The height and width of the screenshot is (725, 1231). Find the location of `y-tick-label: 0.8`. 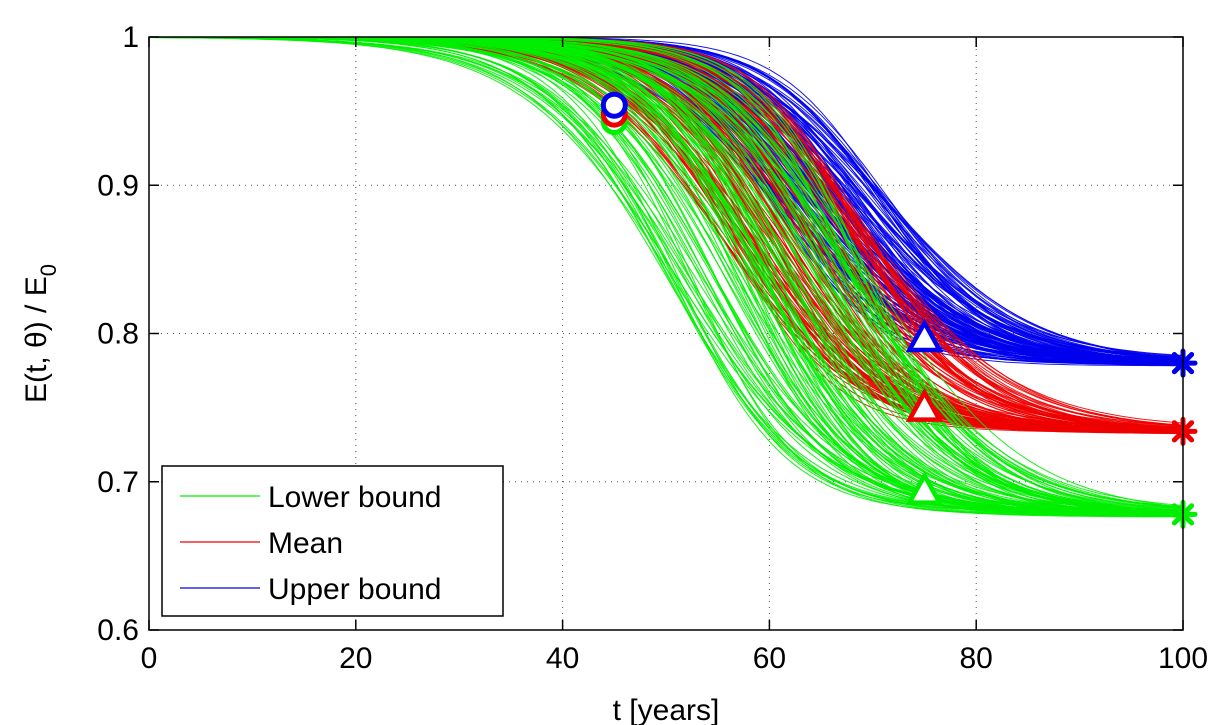

y-tick-label: 0.8 is located at coordinates (118, 334).